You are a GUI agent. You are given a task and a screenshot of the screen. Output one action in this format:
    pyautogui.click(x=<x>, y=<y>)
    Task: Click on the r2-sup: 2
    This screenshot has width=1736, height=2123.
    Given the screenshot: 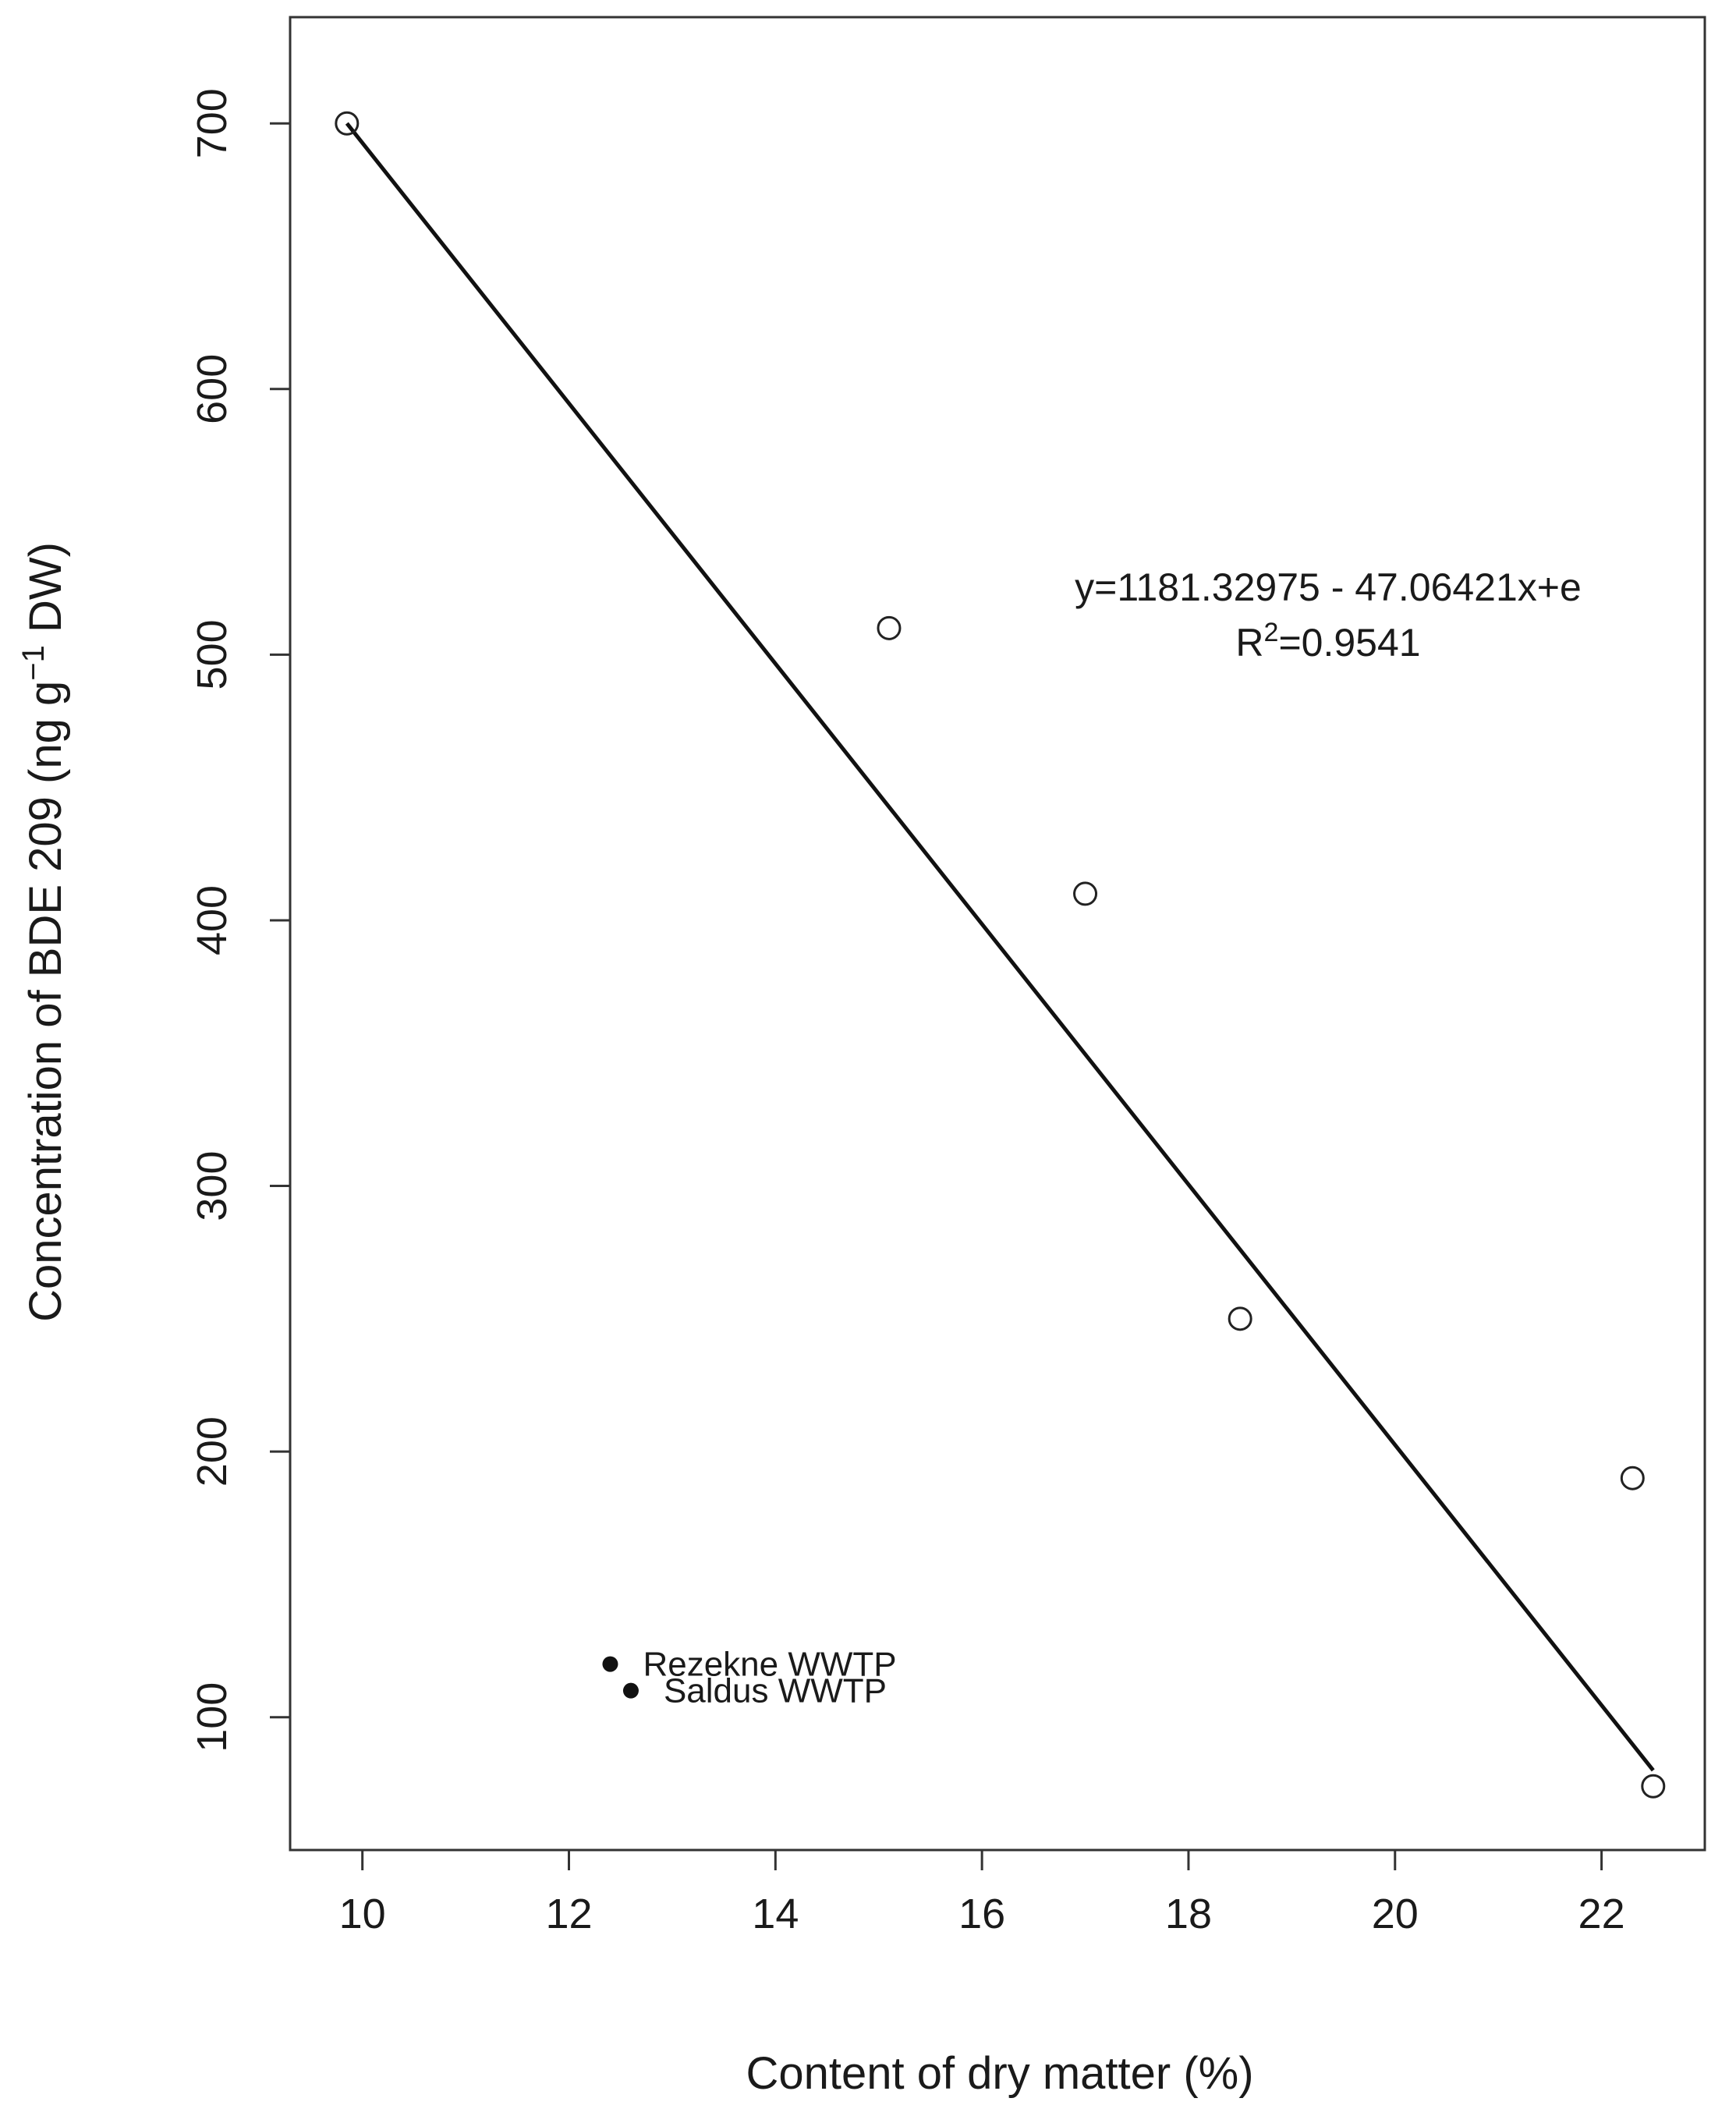 What is the action you would take?
    pyautogui.click(x=1271, y=632)
    